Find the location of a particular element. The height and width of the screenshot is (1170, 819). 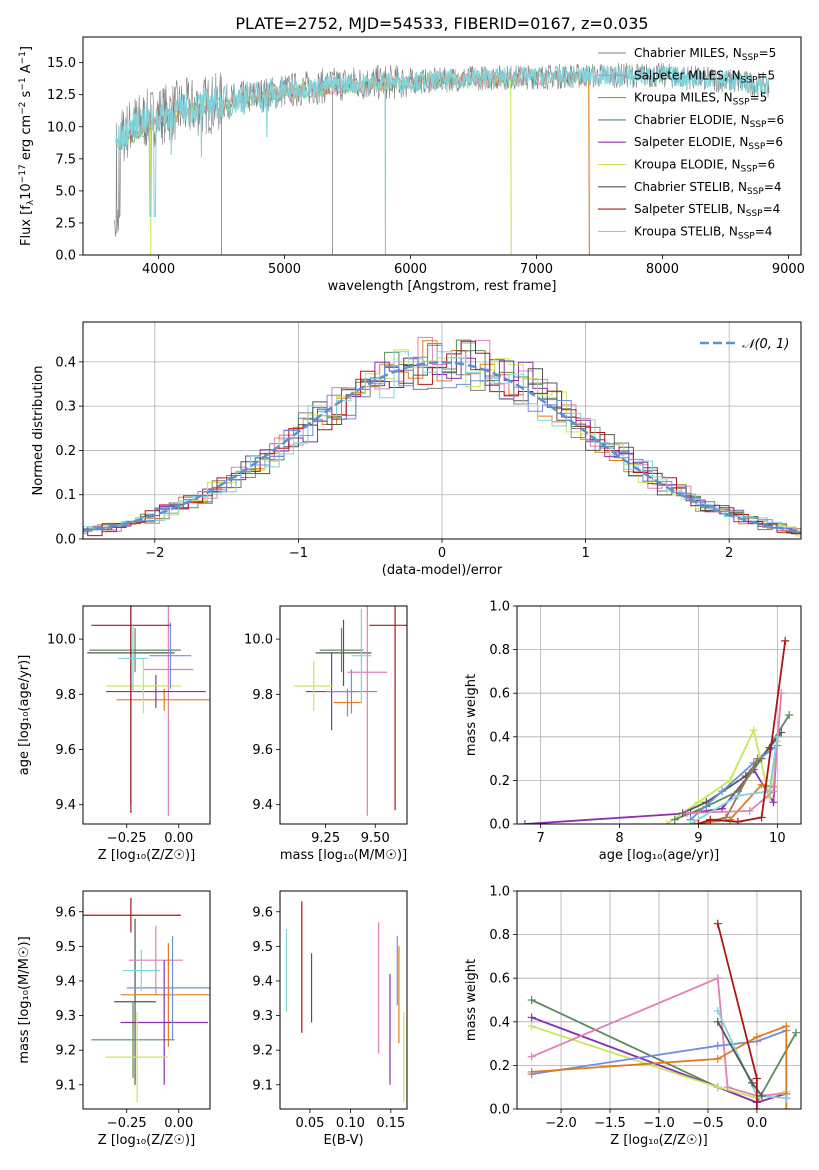

residual-histogram is located at coordinates (442, 438).